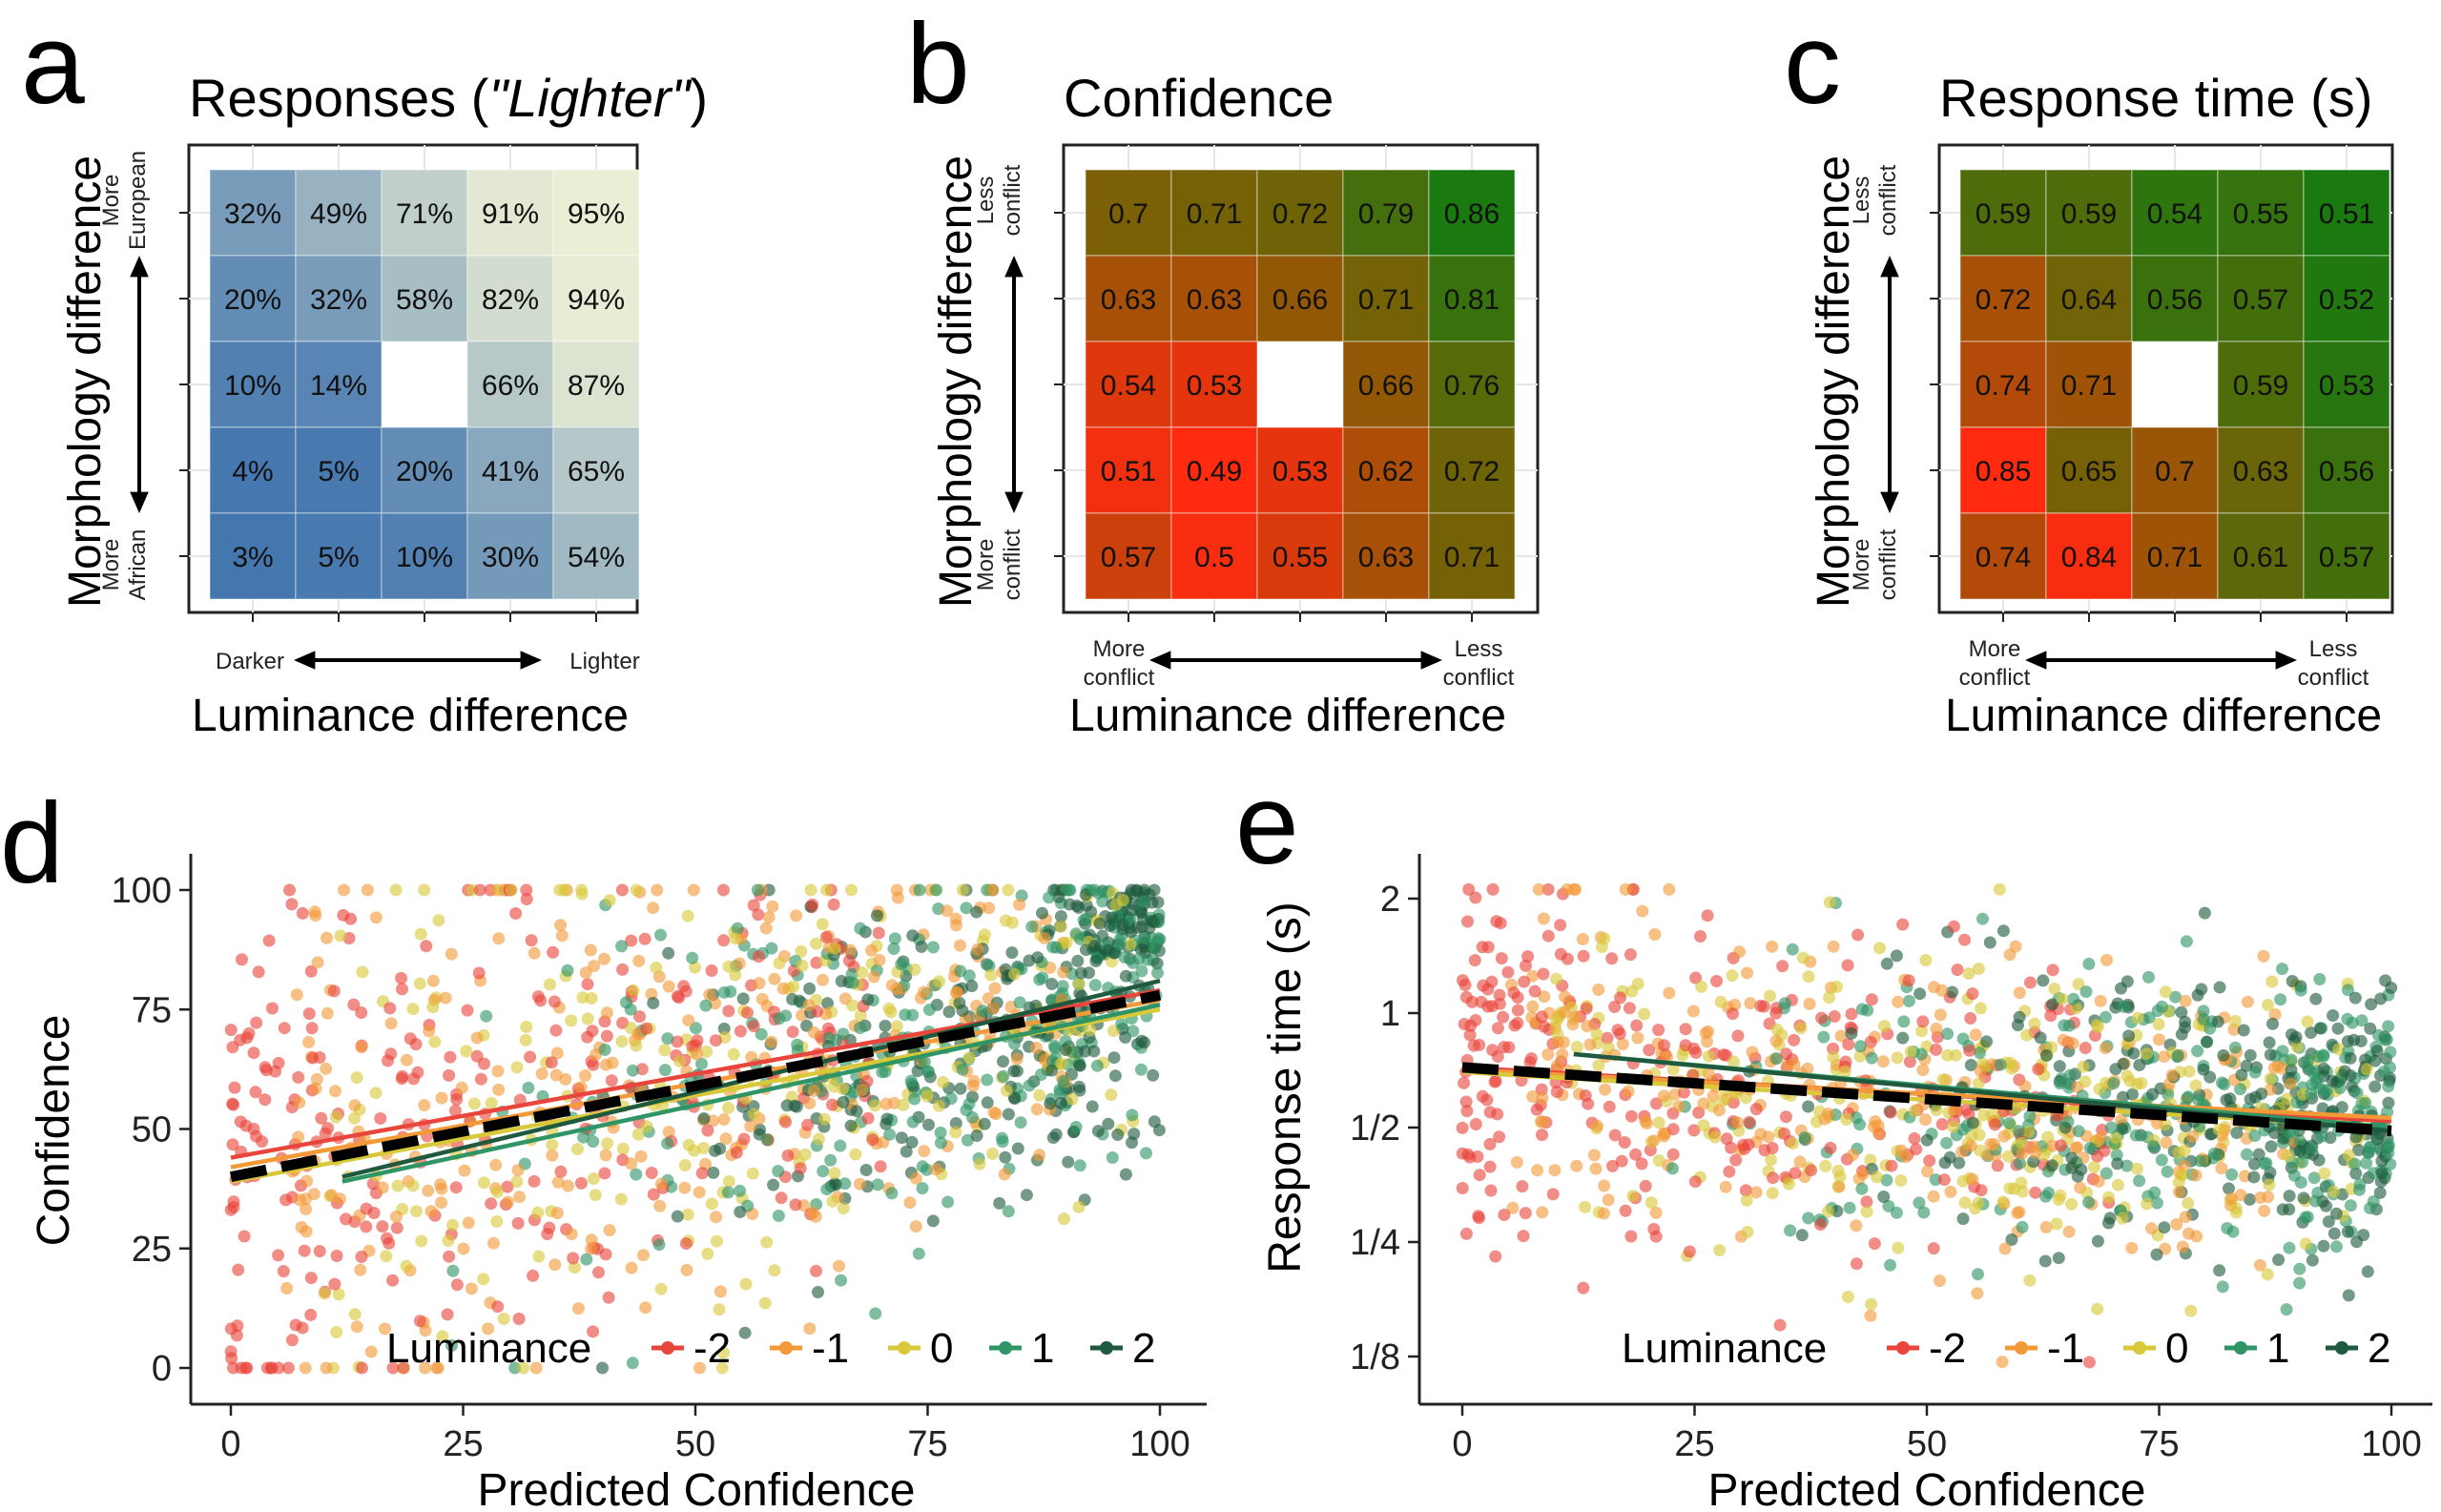 The image size is (2441, 1512). Describe the element at coordinates (2164, 716) in the screenshot. I see `panel-c-xlabel: Luminance difference` at that location.